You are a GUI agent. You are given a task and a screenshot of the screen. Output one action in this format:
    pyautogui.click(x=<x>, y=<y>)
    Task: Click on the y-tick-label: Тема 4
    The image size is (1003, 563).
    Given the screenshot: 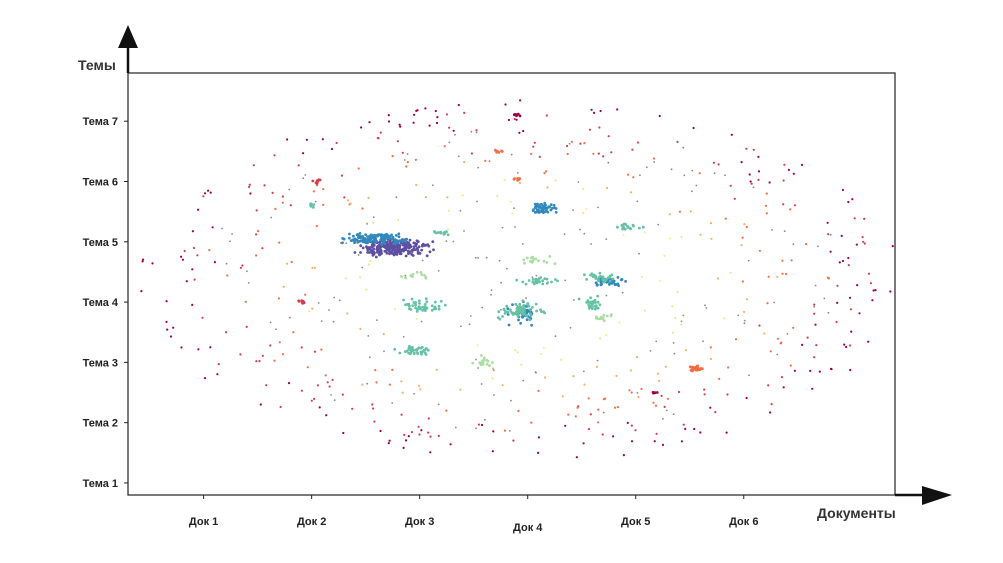 What is the action you would take?
    pyautogui.click(x=101, y=303)
    